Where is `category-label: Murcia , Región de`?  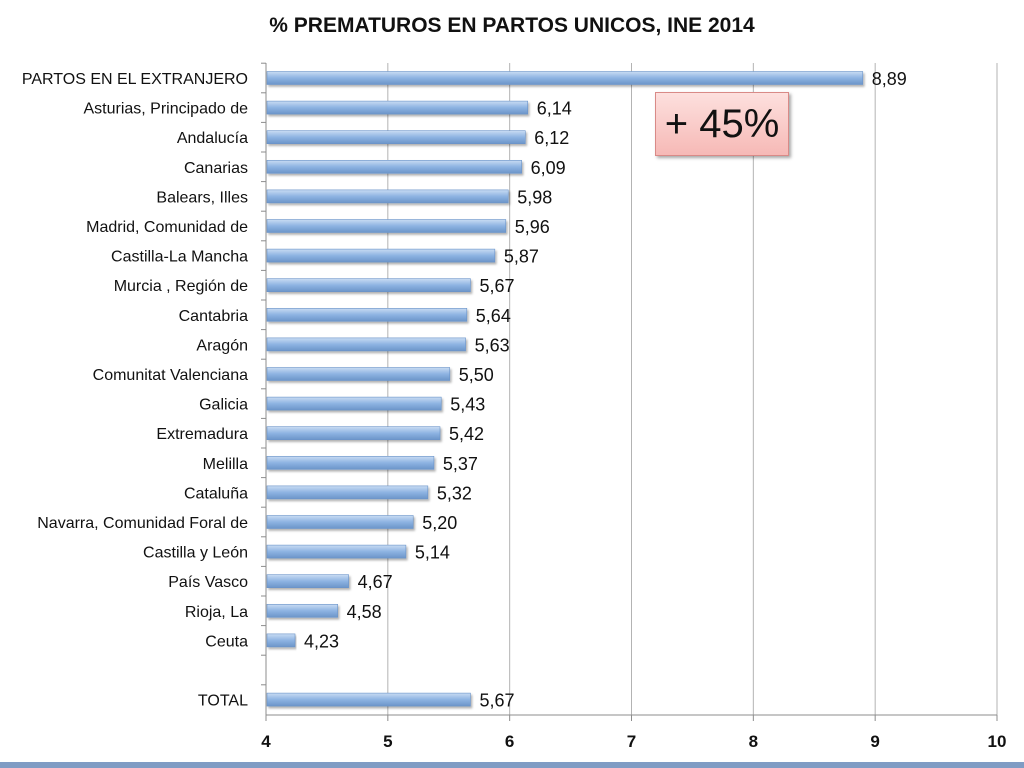
category-label: Murcia , Región de is located at coordinates (181, 286).